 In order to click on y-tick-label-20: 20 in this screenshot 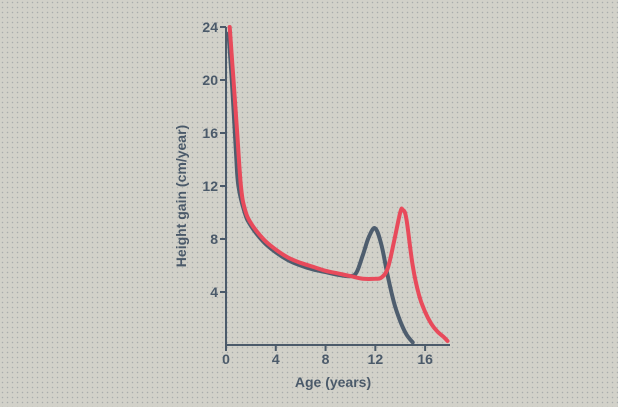, I will do `click(210, 80)`.